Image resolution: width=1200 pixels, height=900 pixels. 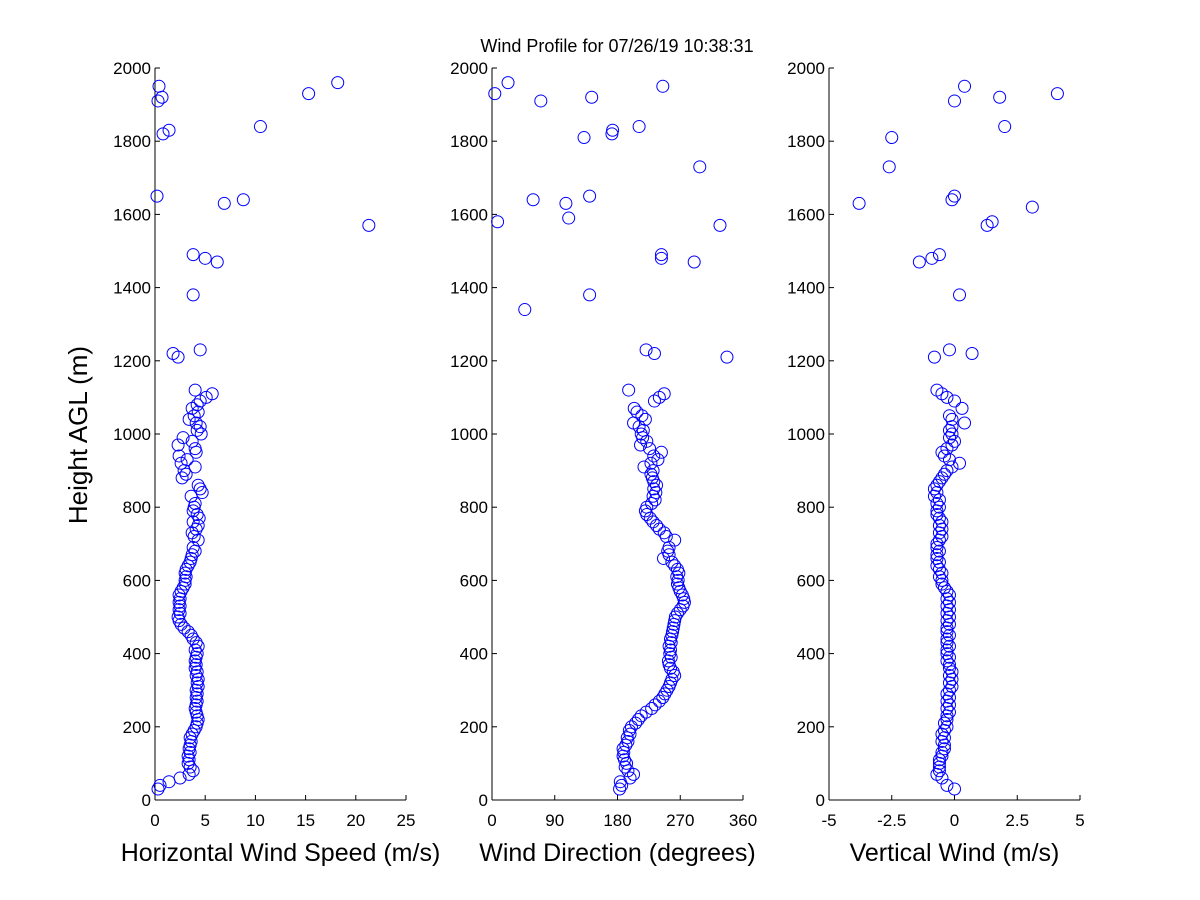 I want to click on x-axis-label: Wind Direction (degrees), so click(x=617, y=853).